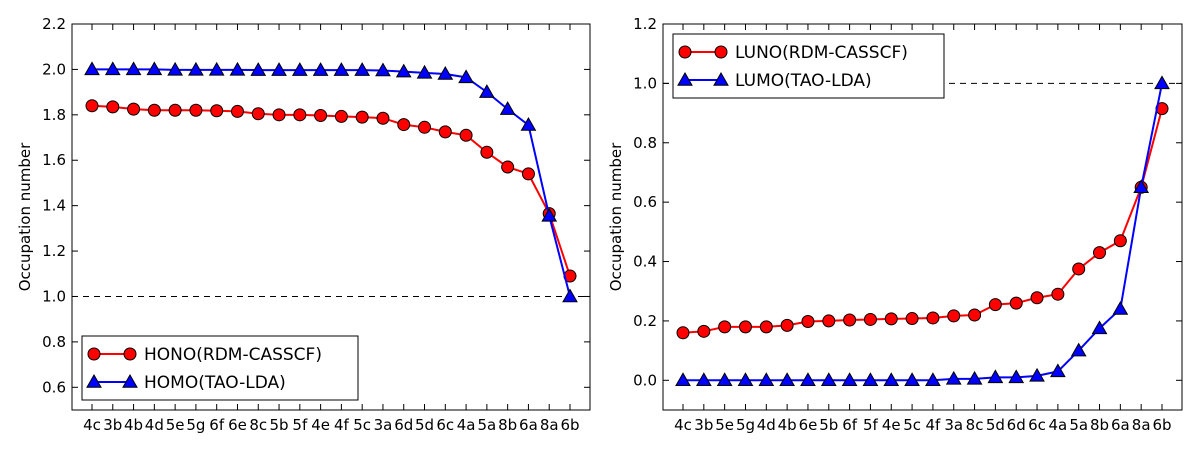  What do you see at coordinates (220, 368) in the screenshot?
I see `legend-box` at bounding box center [220, 368].